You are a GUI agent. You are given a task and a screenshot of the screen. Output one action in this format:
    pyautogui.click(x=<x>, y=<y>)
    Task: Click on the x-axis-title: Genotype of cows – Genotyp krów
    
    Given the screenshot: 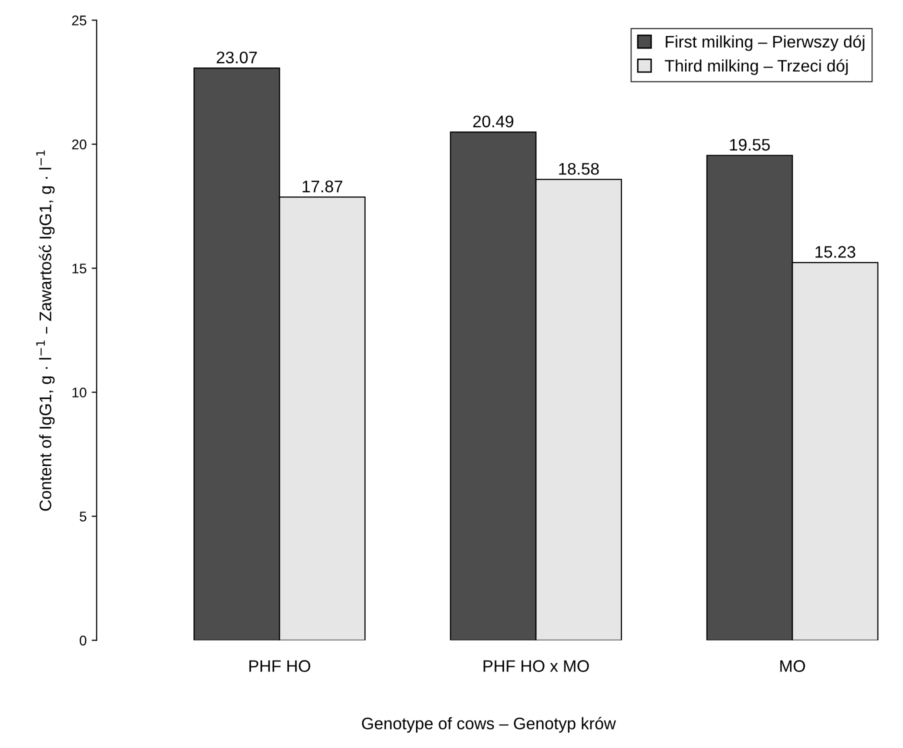 What is the action you would take?
    pyautogui.click(x=489, y=724)
    